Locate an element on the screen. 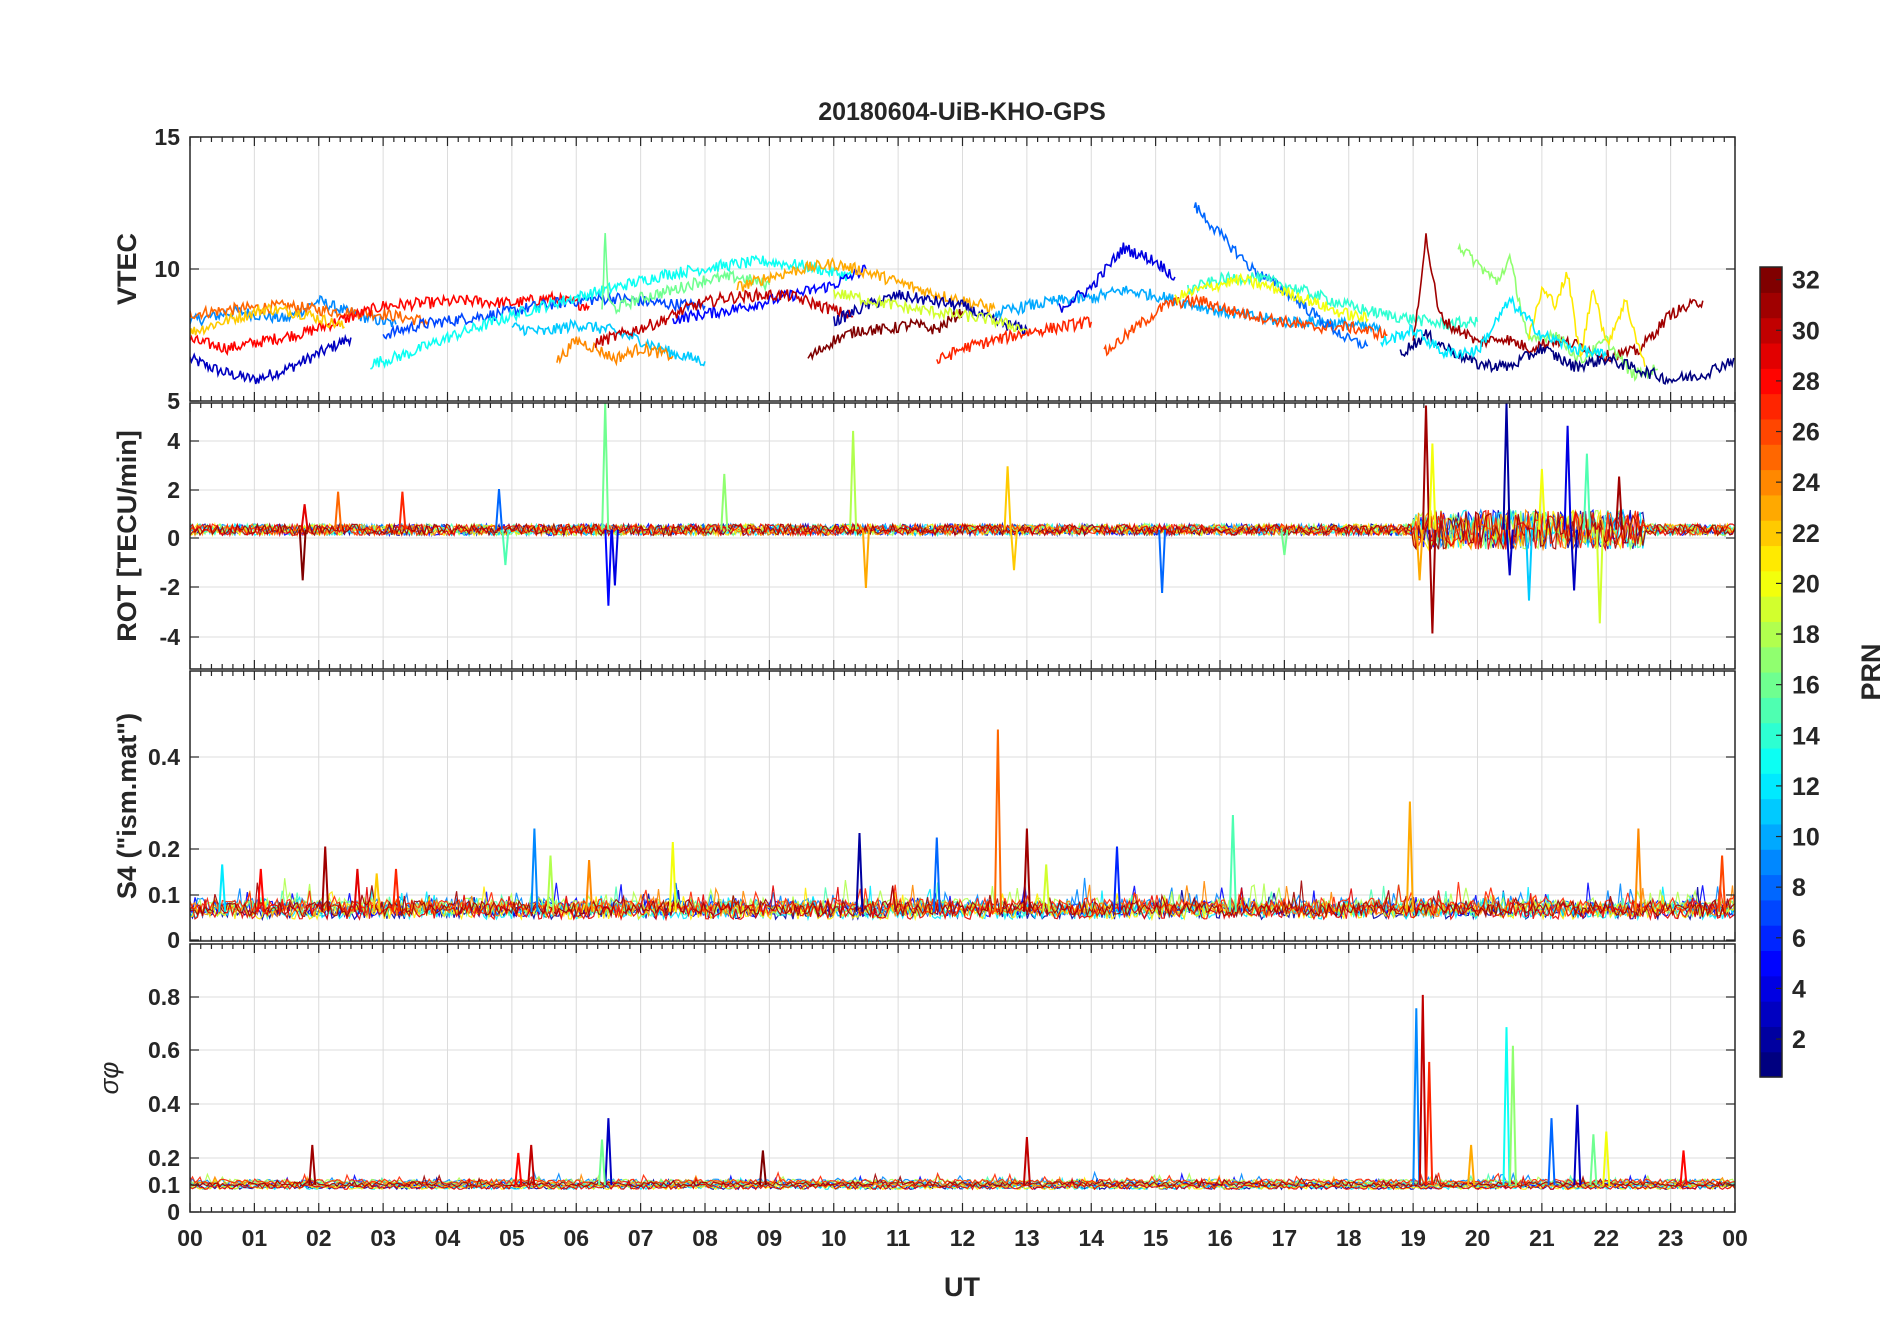 This screenshot has width=1902, height=1330. colorbar-tick-label: 14 is located at coordinates (1806, 736).